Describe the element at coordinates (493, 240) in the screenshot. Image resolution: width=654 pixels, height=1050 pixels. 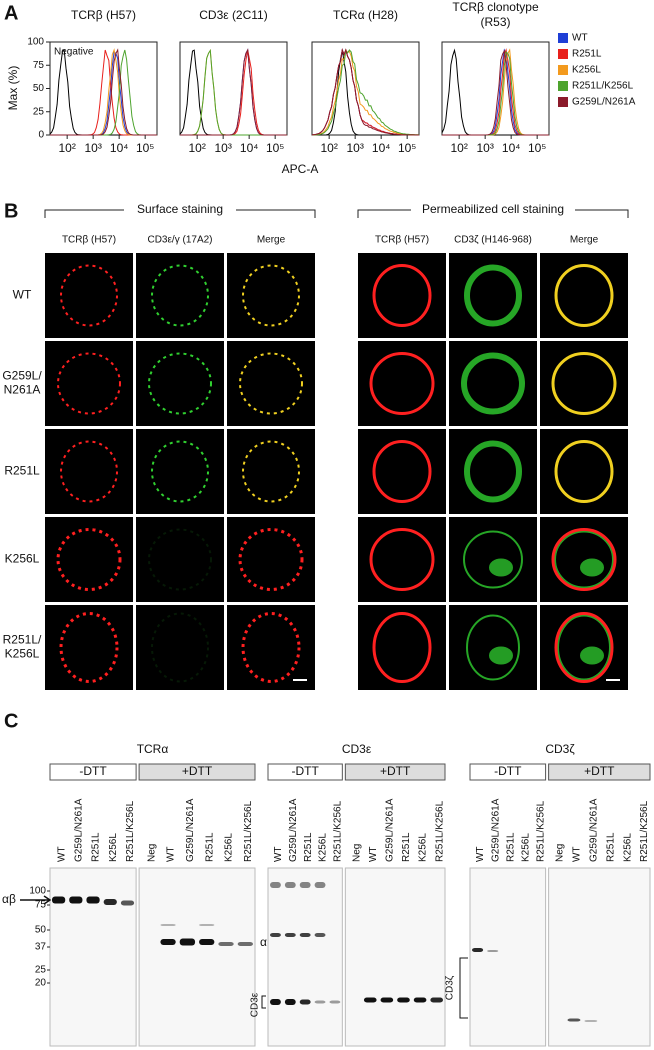
I see `column-label: CD3ζ (H146-968)` at that location.